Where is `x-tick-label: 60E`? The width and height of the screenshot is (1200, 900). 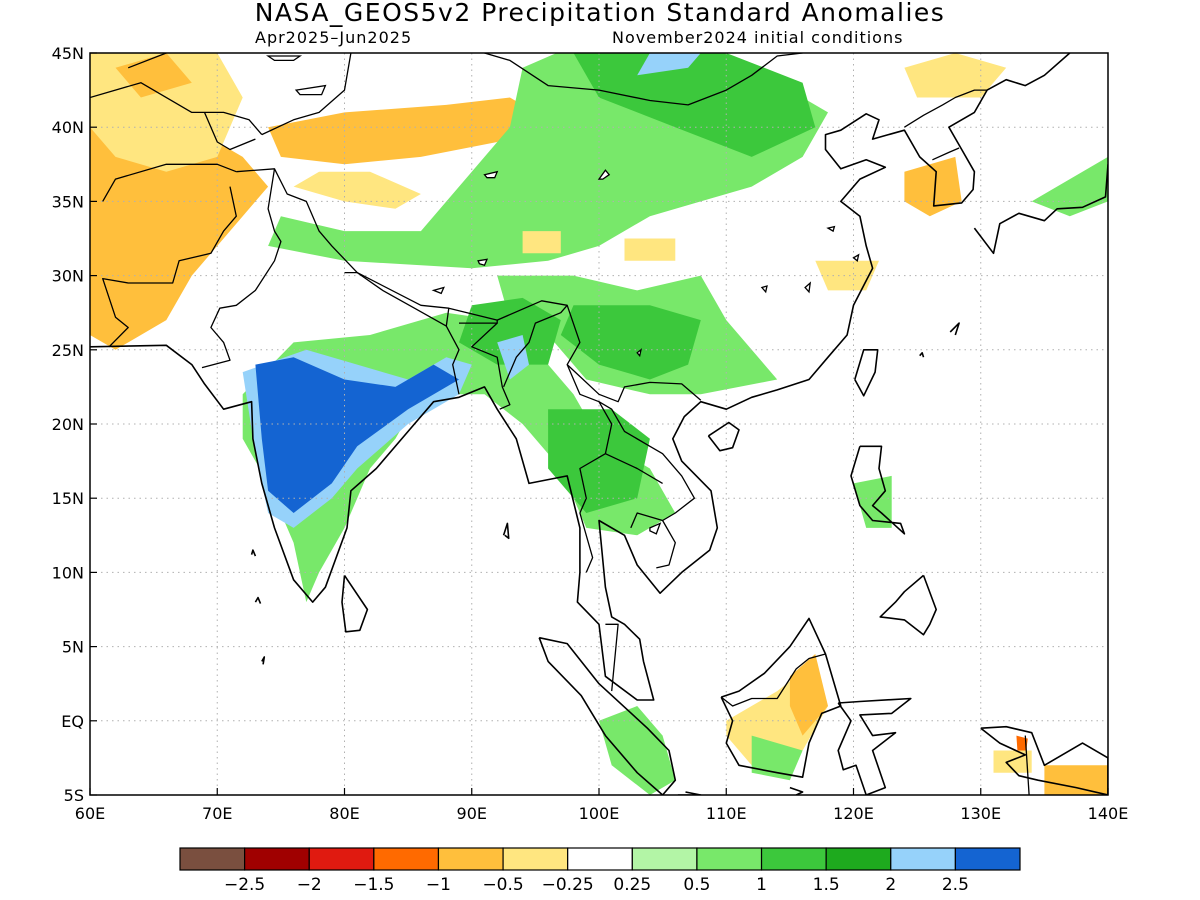 x-tick-label: 60E is located at coordinates (90, 813).